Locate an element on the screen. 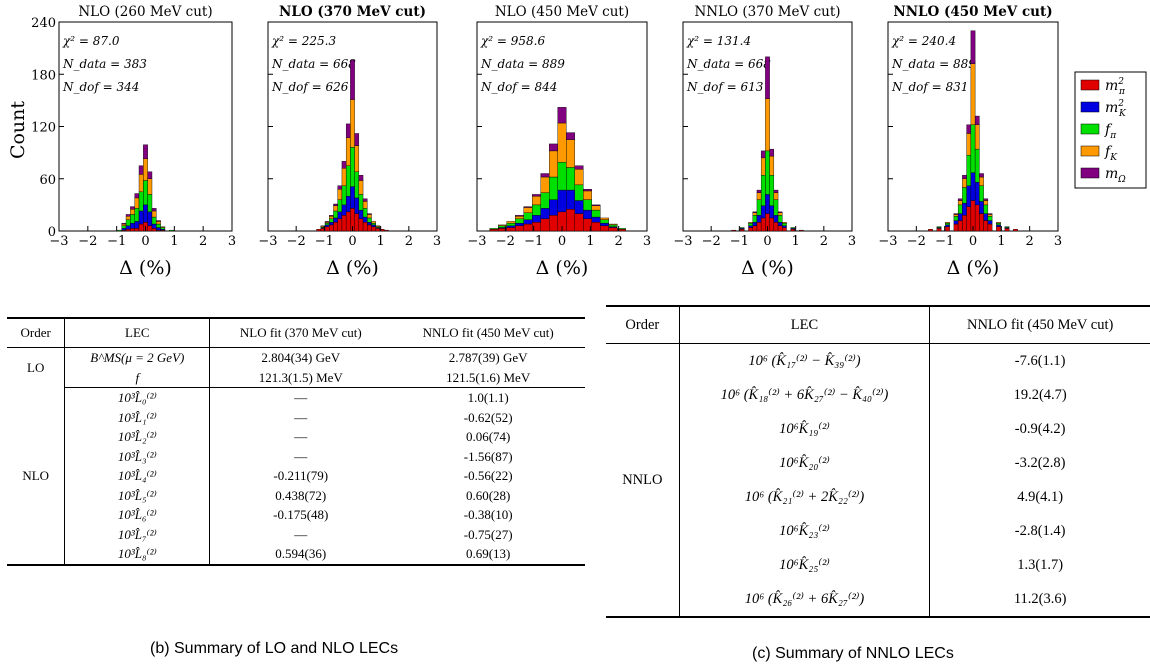 This screenshot has width=1150, height=672. nnlo-fit-cell: -2.8(1.4) is located at coordinates (1040, 530).